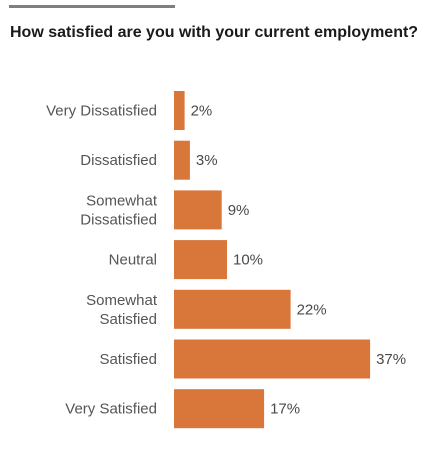 The width and height of the screenshot is (446, 449). What do you see at coordinates (232, 309) in the screenshot?
I see `bar-somewhat-satisfied` at bounding box center [232, 309].